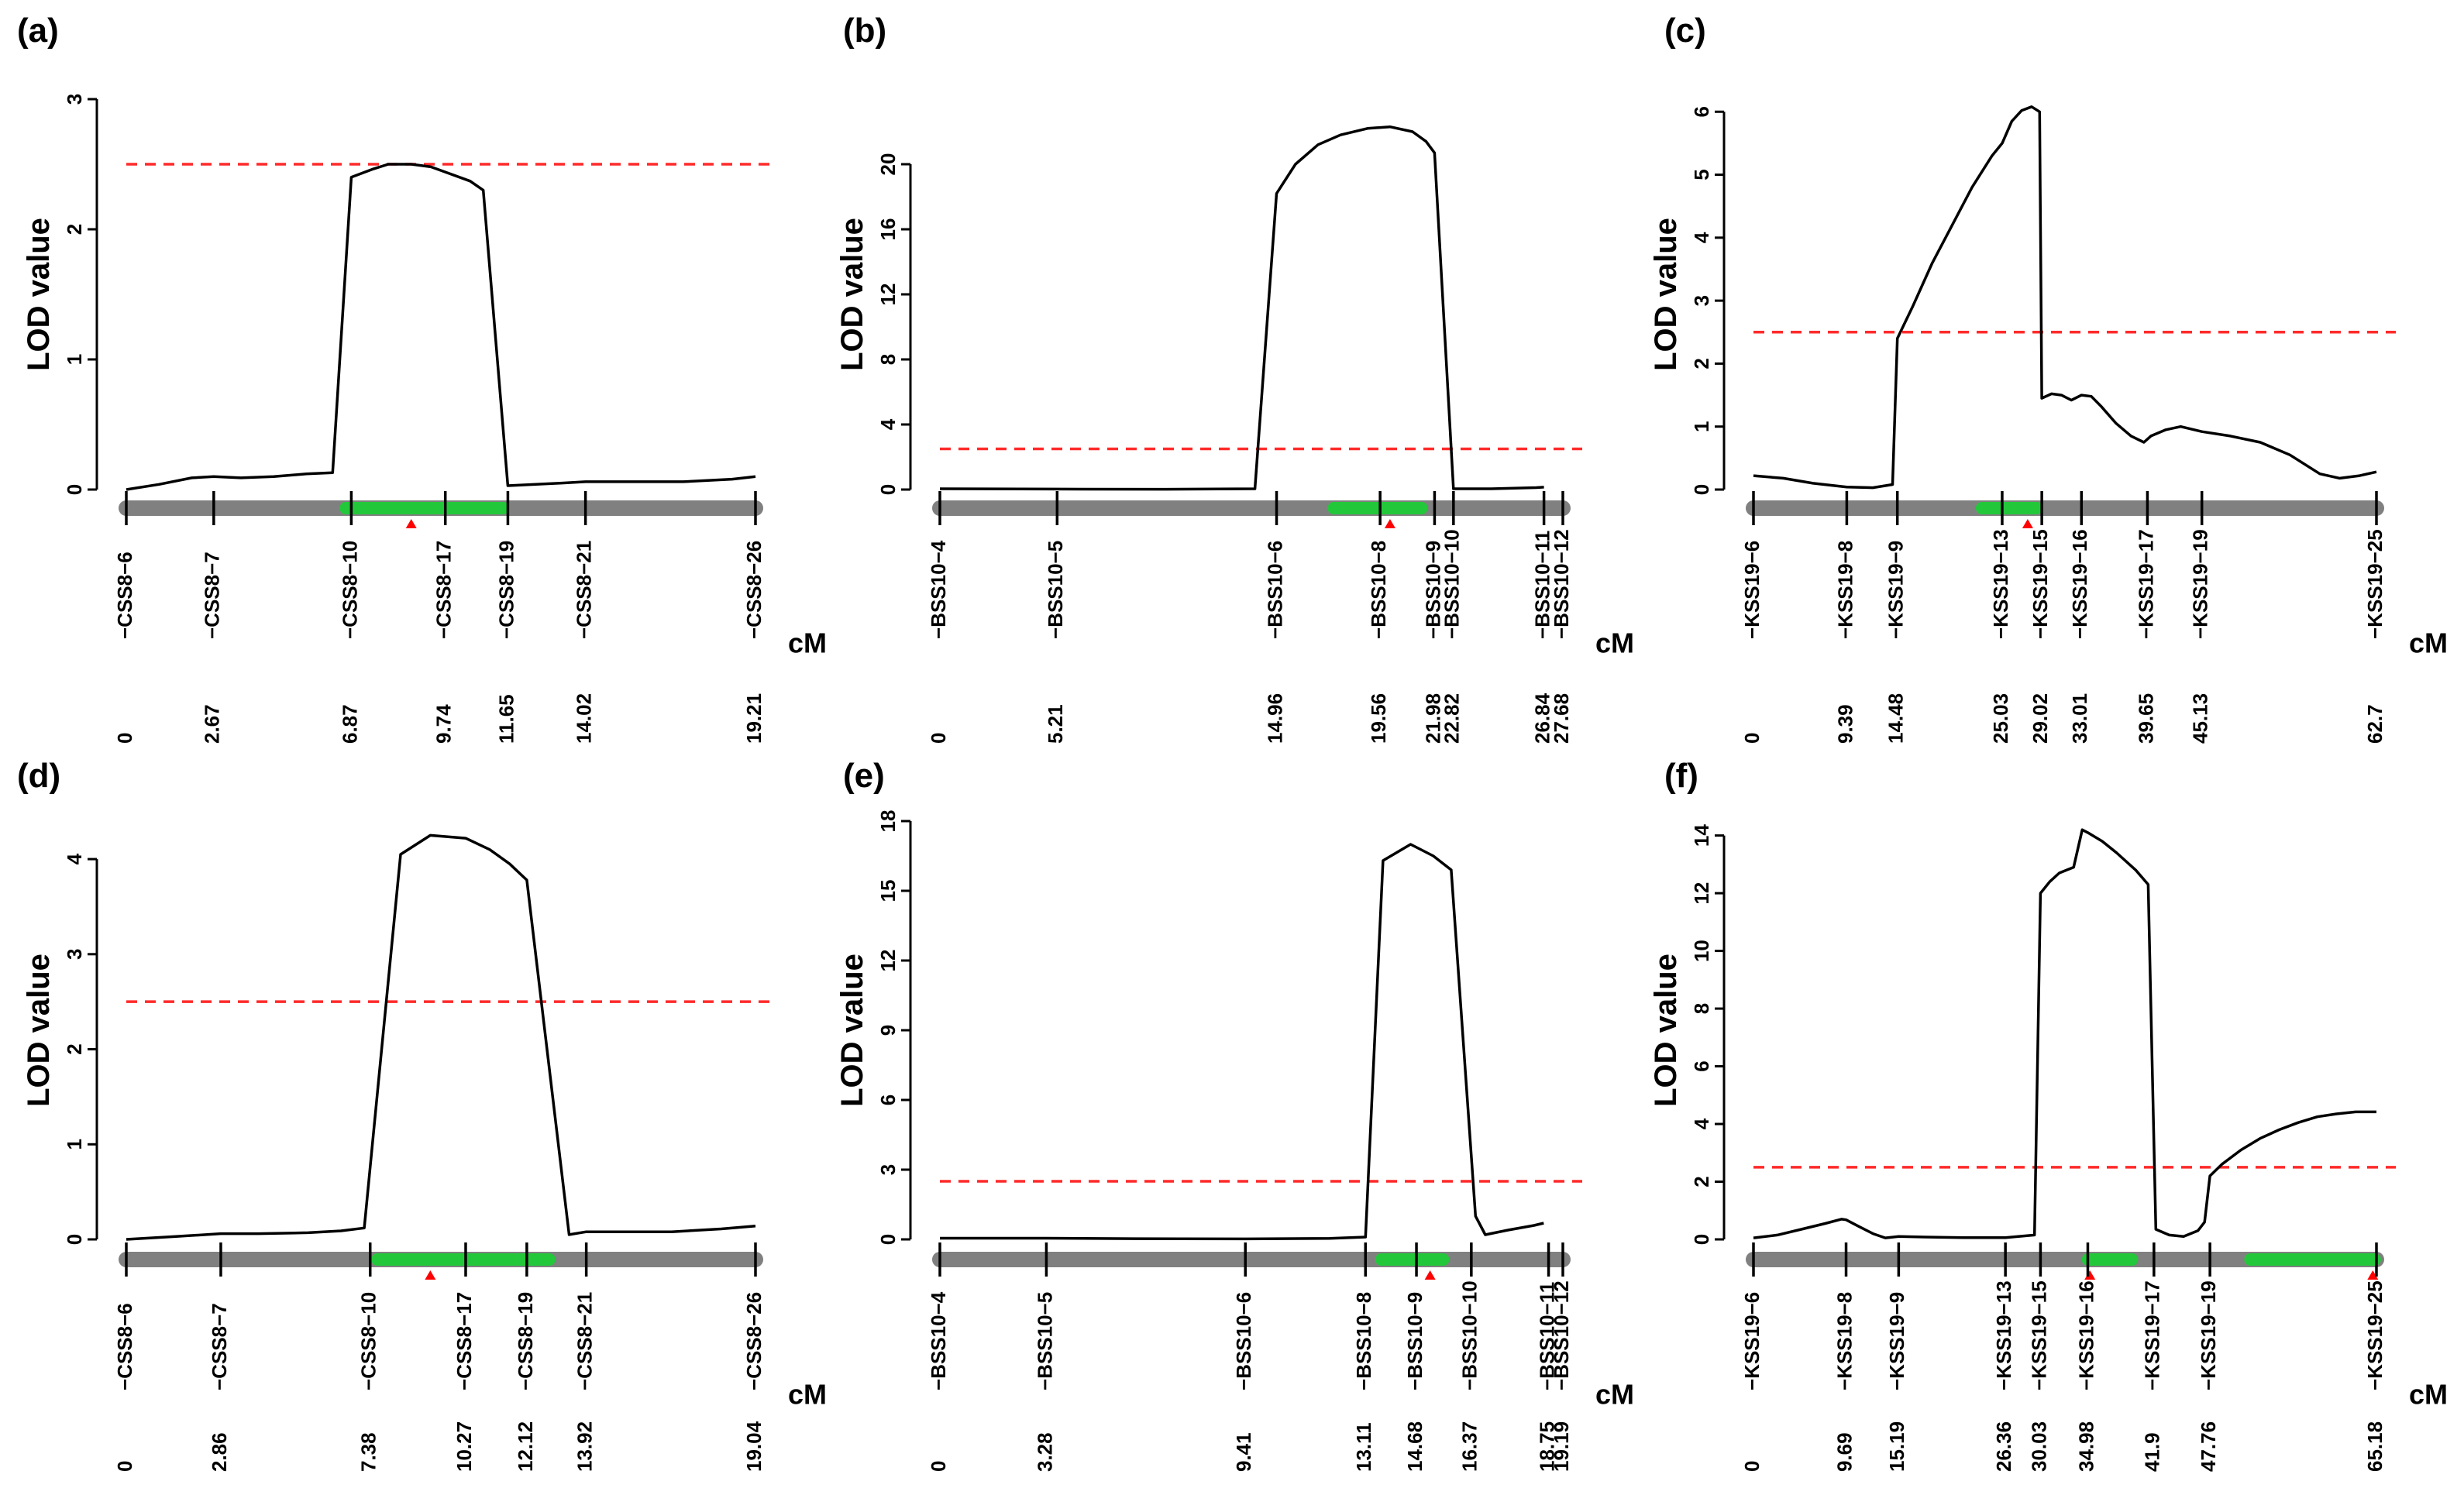 This screenshot has width=2464, height=1495. Describe the element at coordinates (1701, 1123) in the screenshot. I see `y-tick-label: 4` at that location.